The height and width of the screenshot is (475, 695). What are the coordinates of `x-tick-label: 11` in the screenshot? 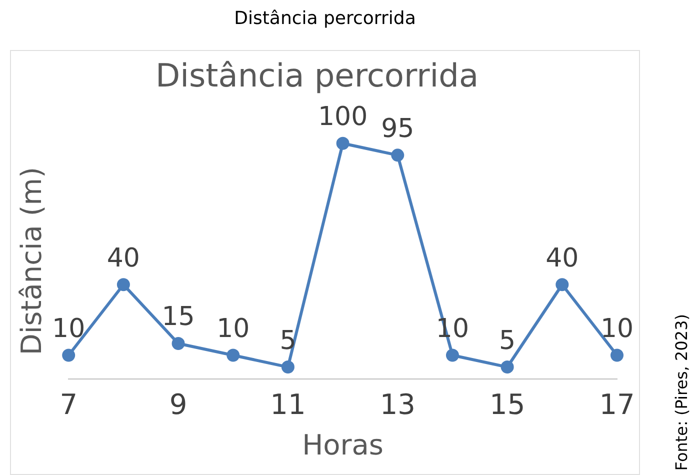 It's located at (288, 404).